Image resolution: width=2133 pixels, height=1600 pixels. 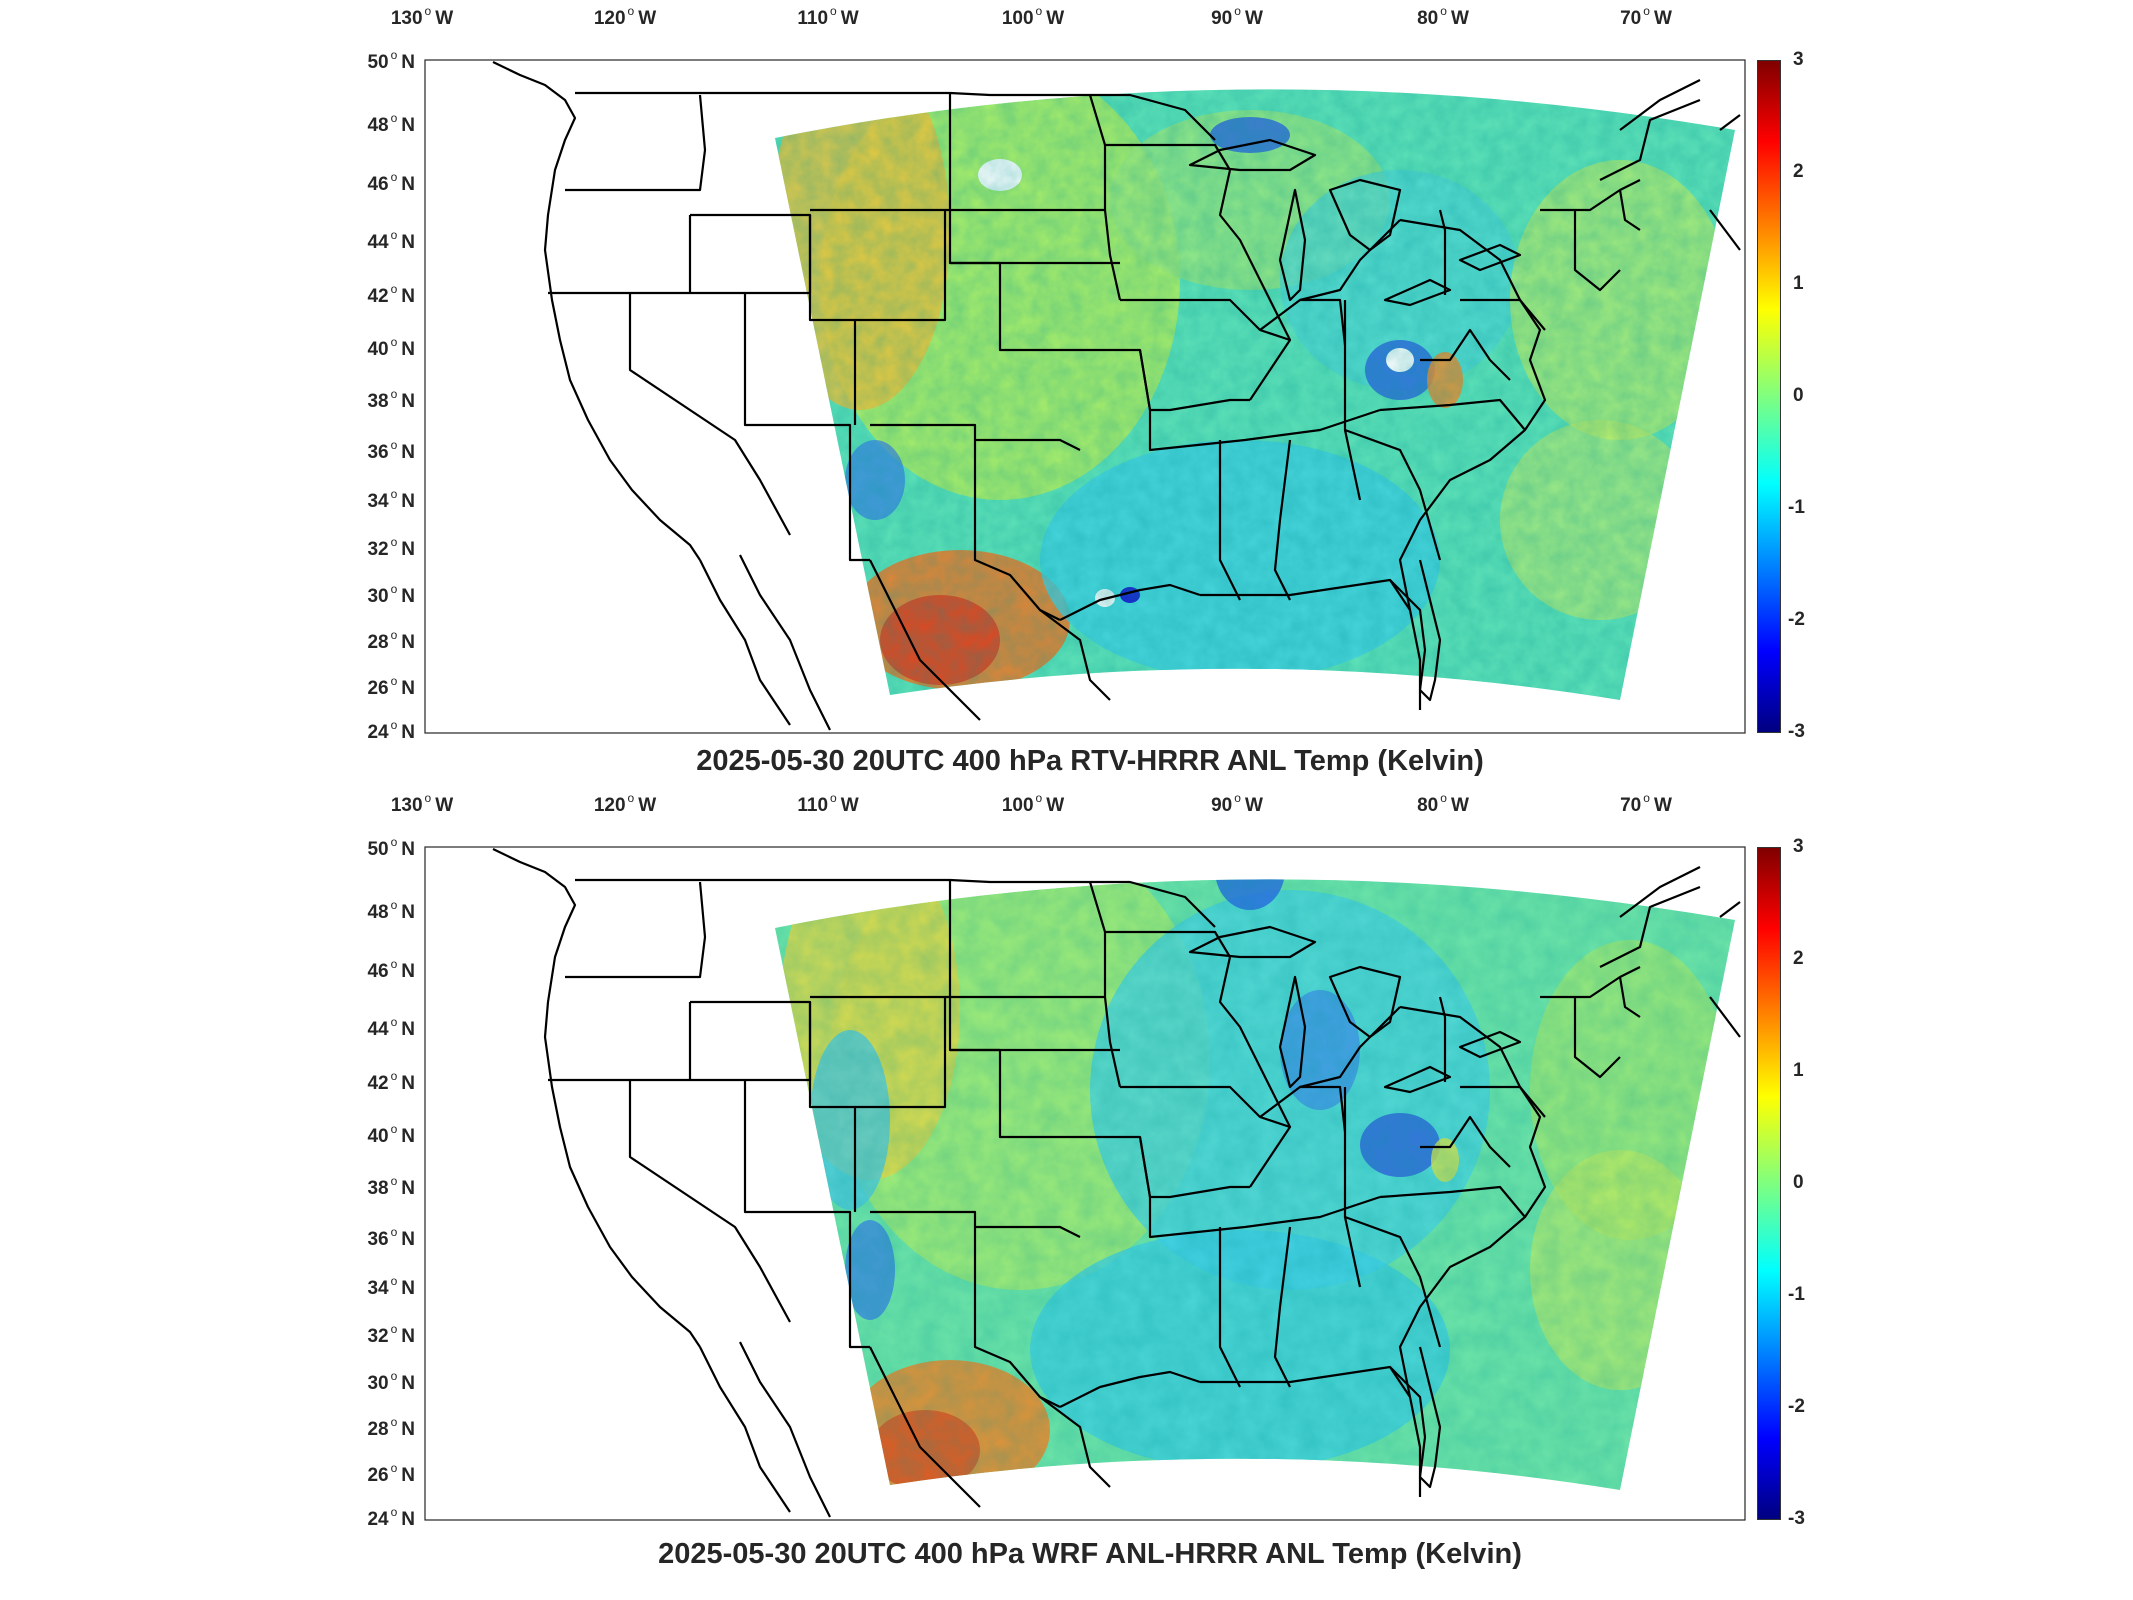 I want to click on top-colorbar-tick: -3, so click(x=1796, y=731).